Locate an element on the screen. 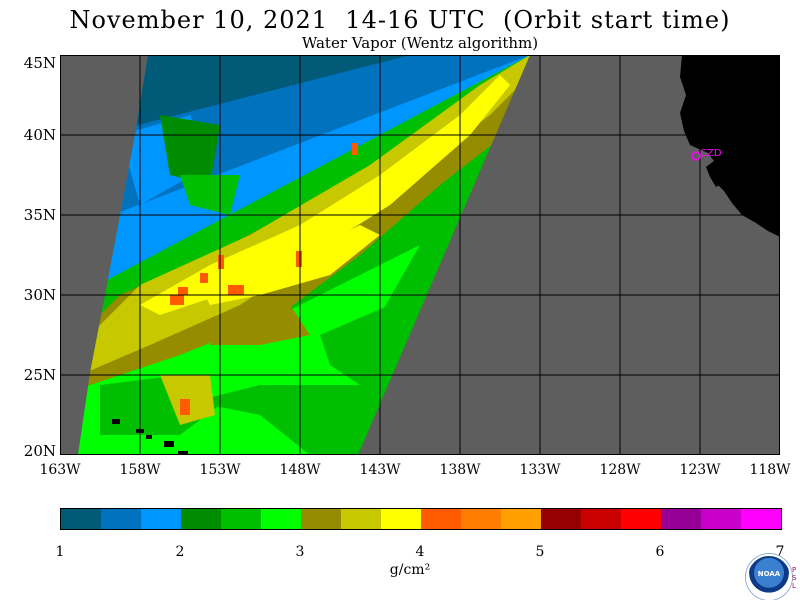 This screenshot has height=600, width=800. station-marker is located at coordinates (696, 156).